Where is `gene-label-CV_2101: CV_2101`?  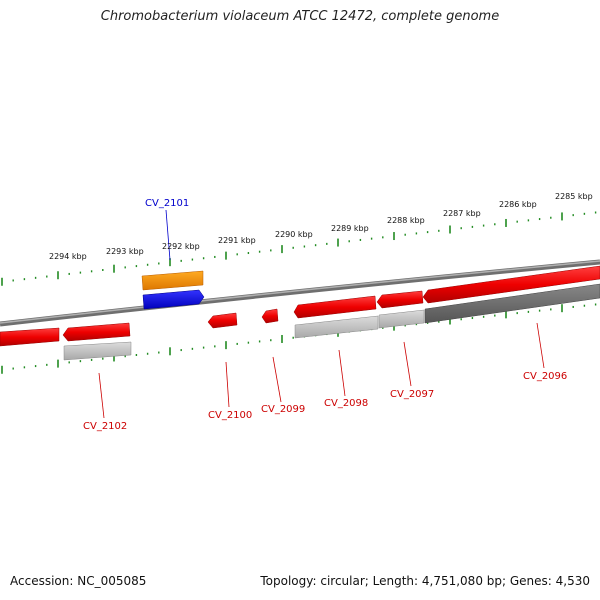
gene-label-CV_2101: CV_2101 is located at coordinates (167, 203).